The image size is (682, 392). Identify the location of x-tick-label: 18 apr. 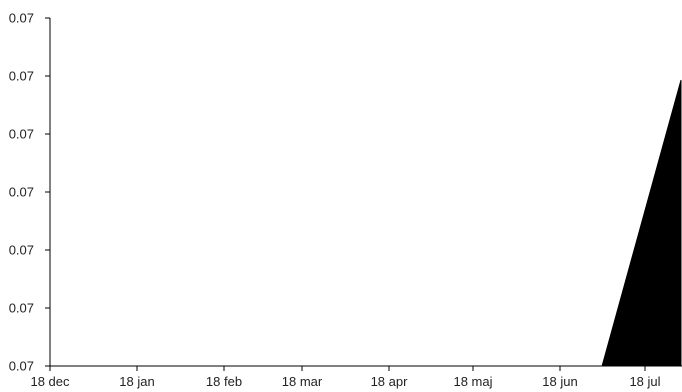
(390, 381).